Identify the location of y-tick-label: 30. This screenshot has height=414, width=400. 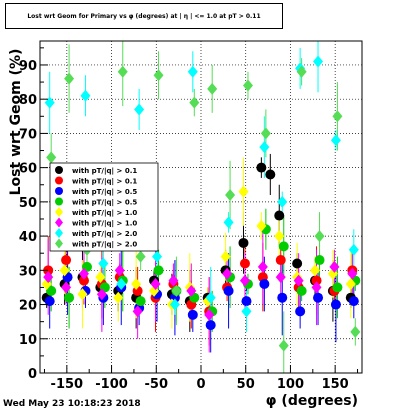
(28, 271).